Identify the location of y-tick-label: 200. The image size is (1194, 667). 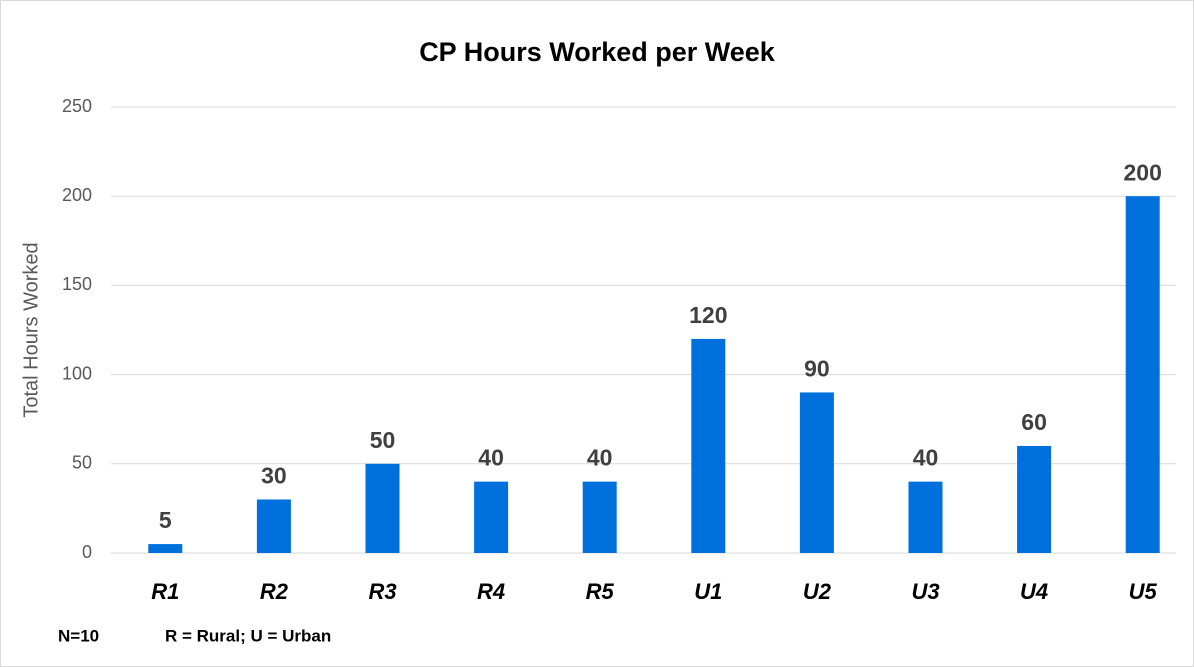
(77, 195).